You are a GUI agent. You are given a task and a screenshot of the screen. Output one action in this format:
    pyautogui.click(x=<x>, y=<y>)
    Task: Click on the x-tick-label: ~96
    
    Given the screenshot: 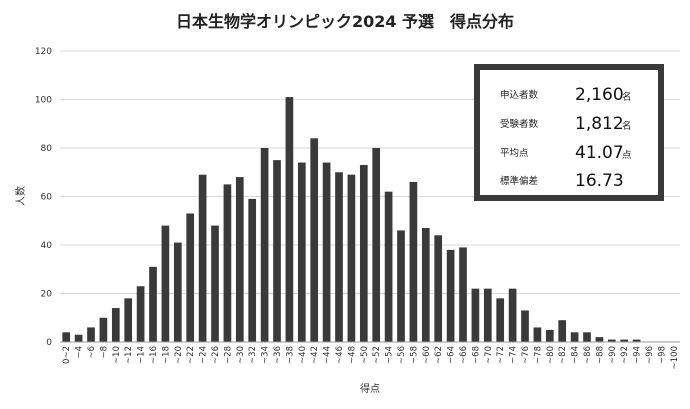 What is the action you would take?
    pyautogui.click(x=650, y=355)
    